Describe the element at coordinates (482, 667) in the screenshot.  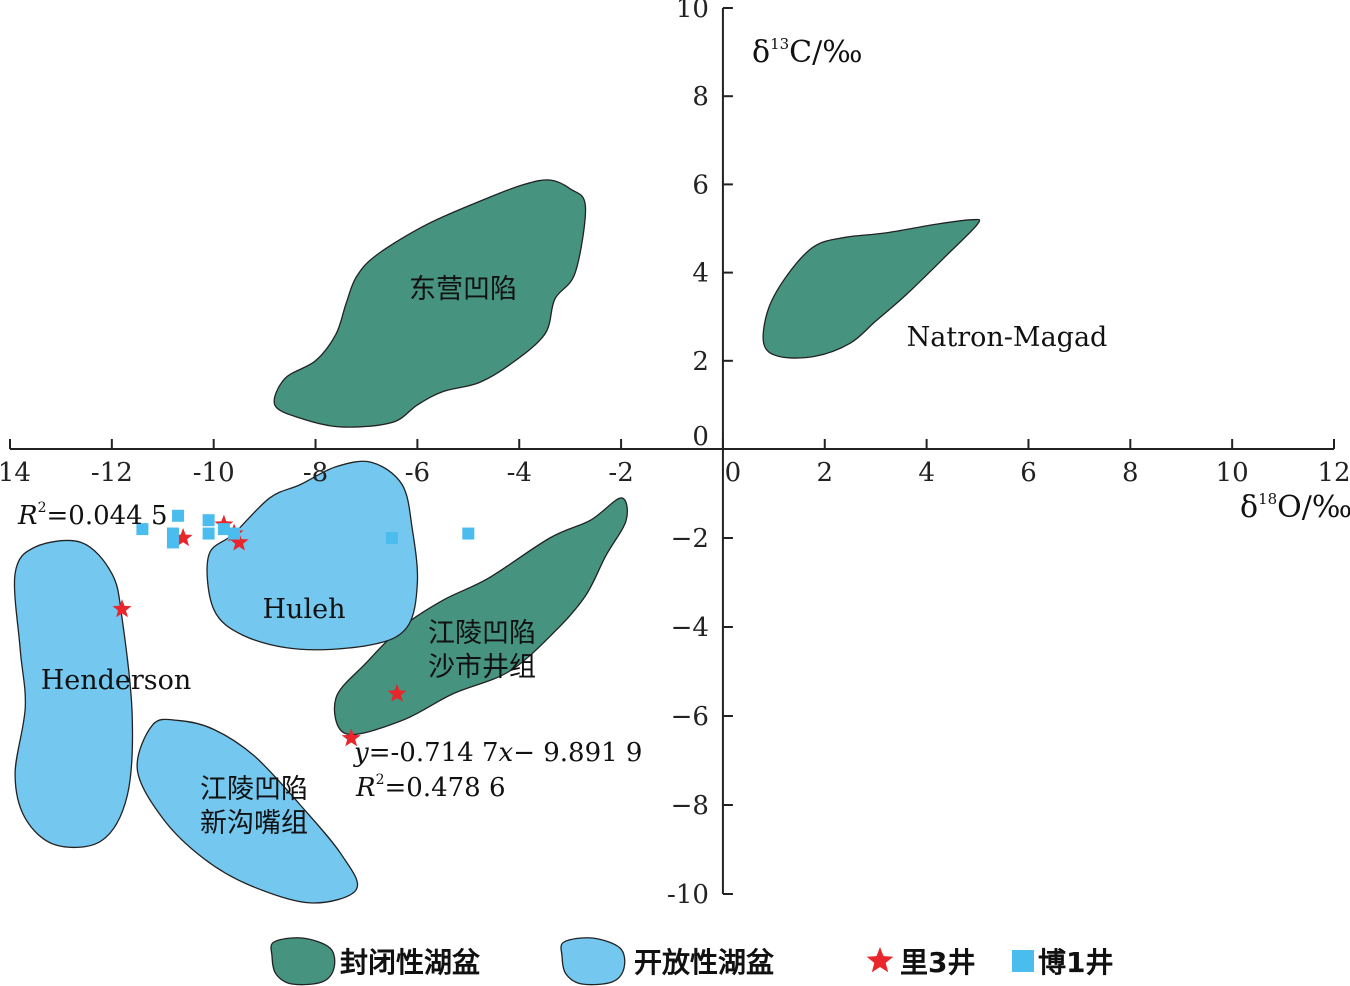
I see `region-label: 沙市井组` at that location.